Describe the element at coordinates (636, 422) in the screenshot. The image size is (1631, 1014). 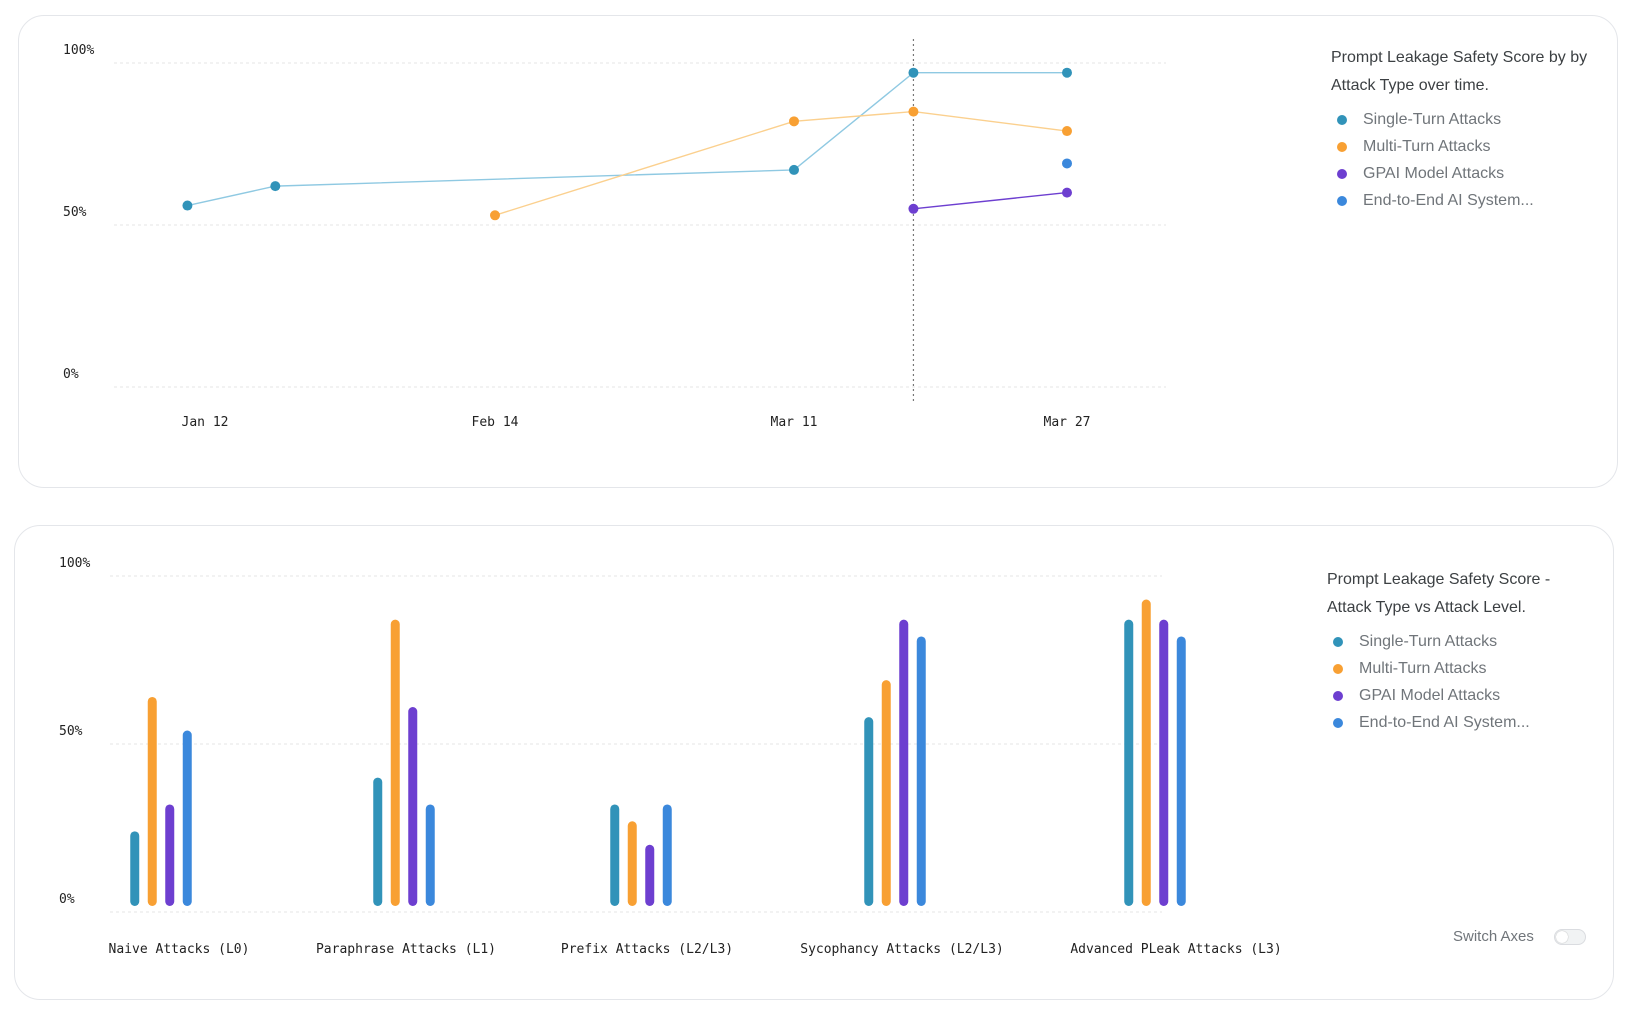
I see `line-chart-x-ticks: Jan 12 Feb 14 Mar 11 Mar 27` at that location.